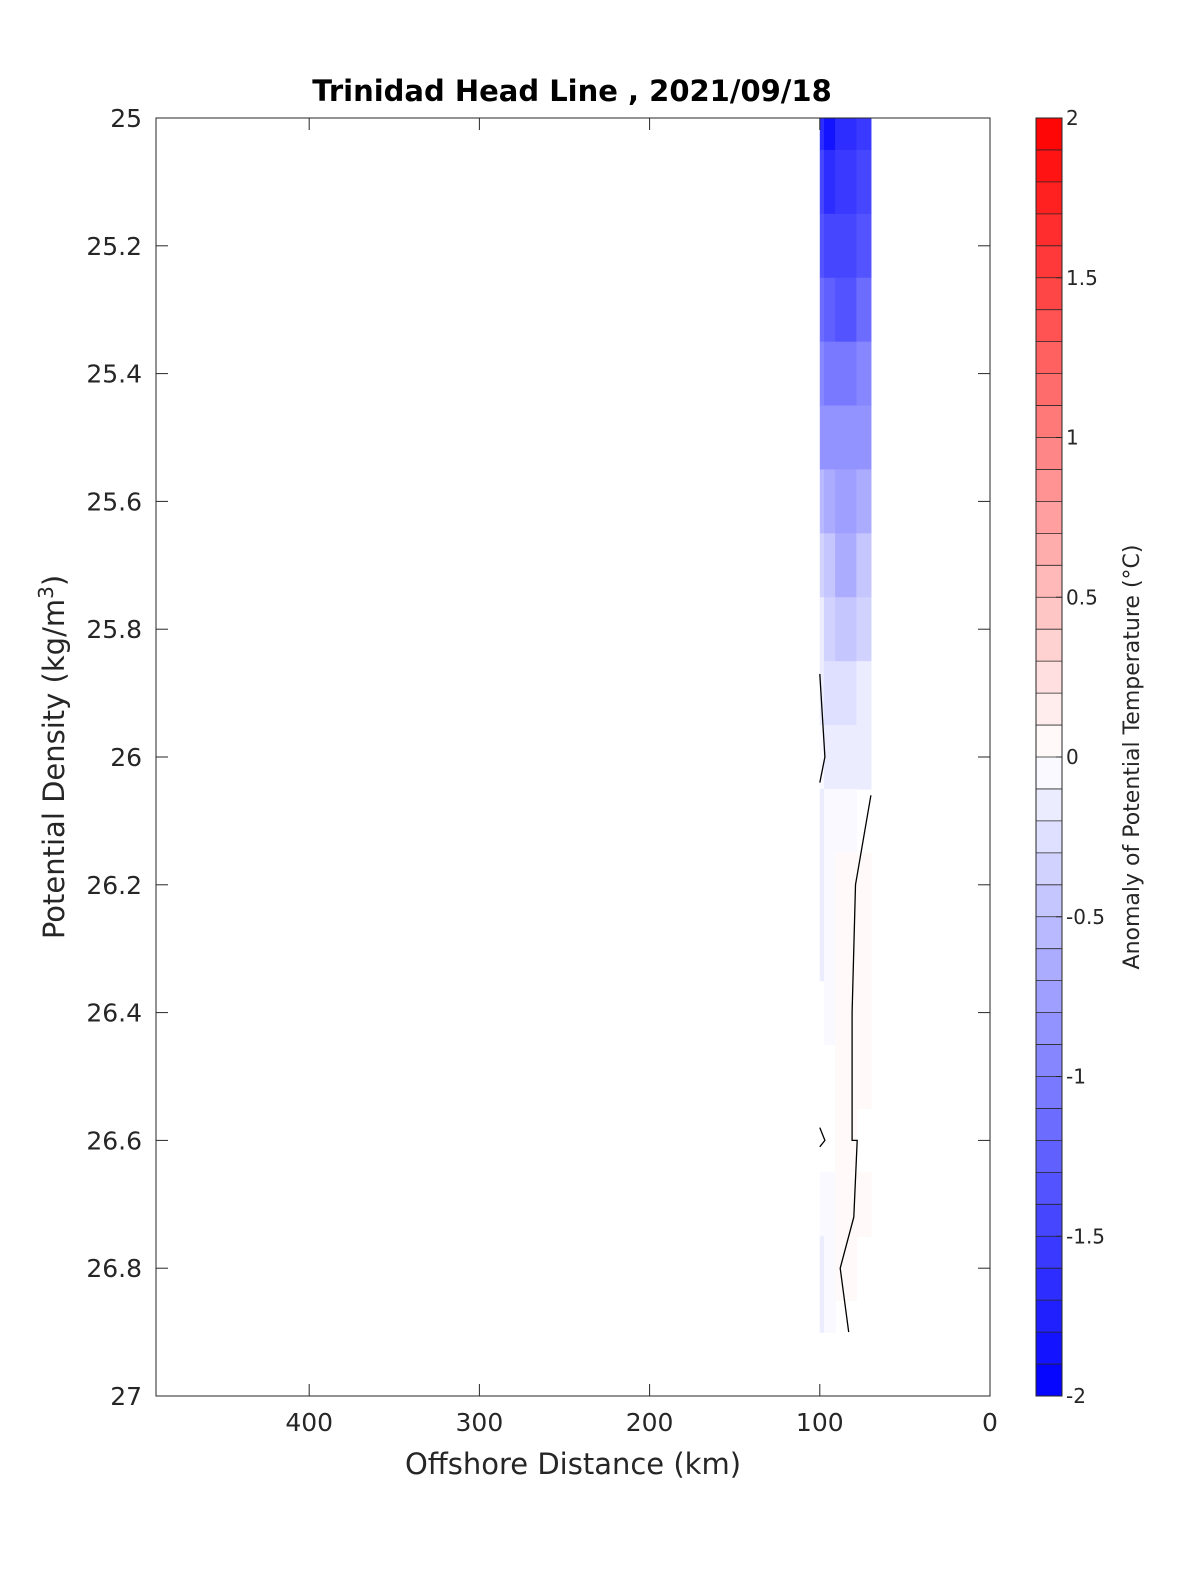 The width and height of the screenshot is (1200, 1575). What do you see at coordinates (1076, 1396) in the screenshot?
I see `colorbar-tick-label: -2` at bounding box center [1076, 1396].